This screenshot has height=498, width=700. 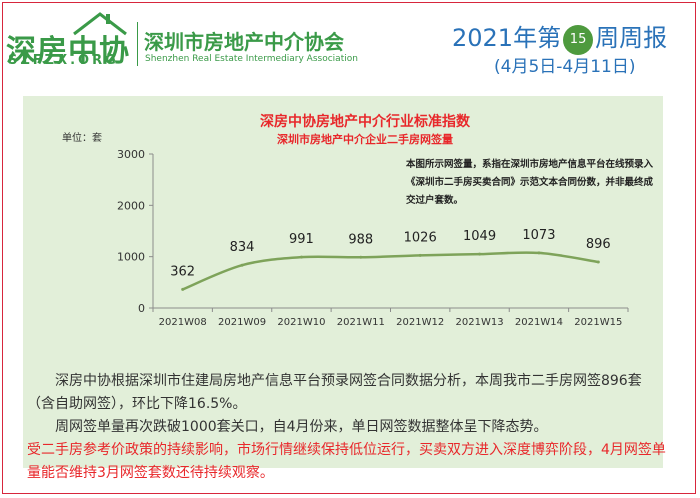 I want to click on report-title: 2021年第 15 周周报, so click(x=559, y=36).